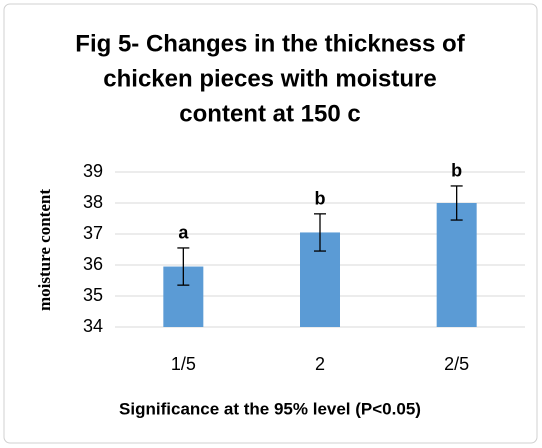  What do you see at coordinates (183, 233) in the screenshot?
I see `annotation: a` at bounding box center [183, 233].